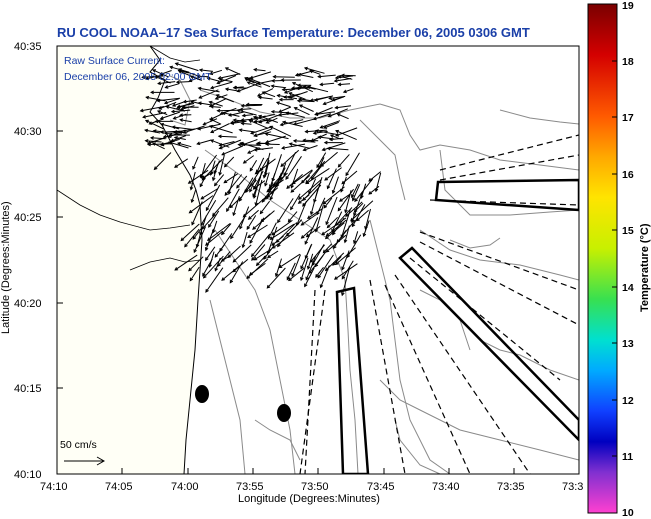  I want to click on colorbar-tick-label: 19, so click(628, 6).